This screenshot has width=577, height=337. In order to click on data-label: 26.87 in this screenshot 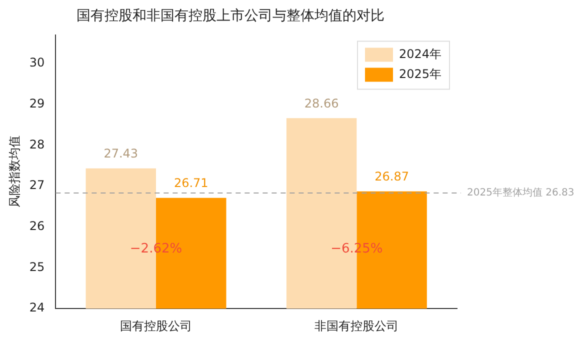, I will do `click(391, 176)`.